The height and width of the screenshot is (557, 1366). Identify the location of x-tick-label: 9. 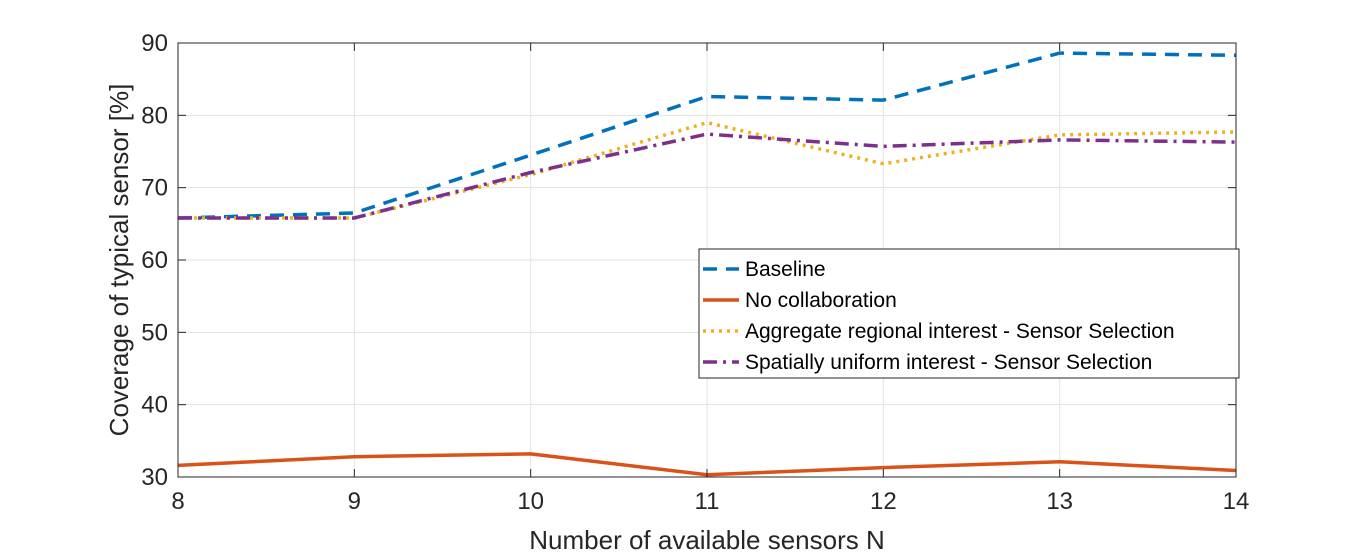
(354, 501).